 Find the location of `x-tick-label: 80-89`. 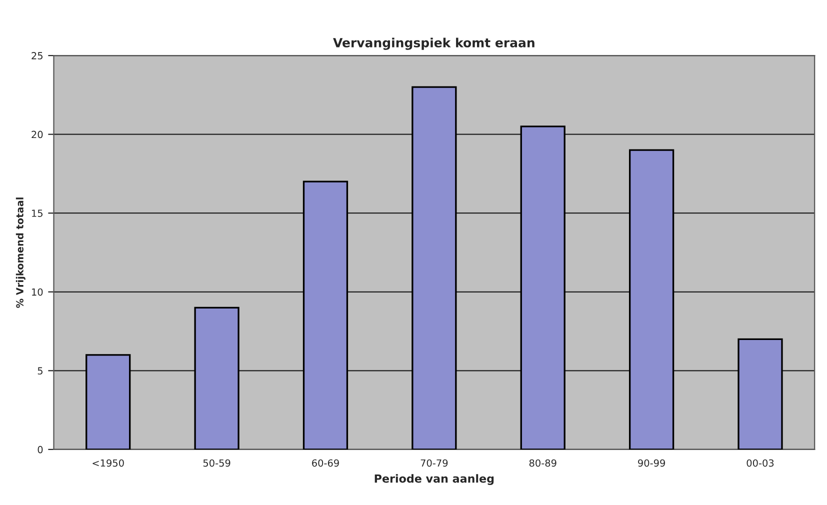

x-tick-label: 80-89 is located at coordinates (542, 463).